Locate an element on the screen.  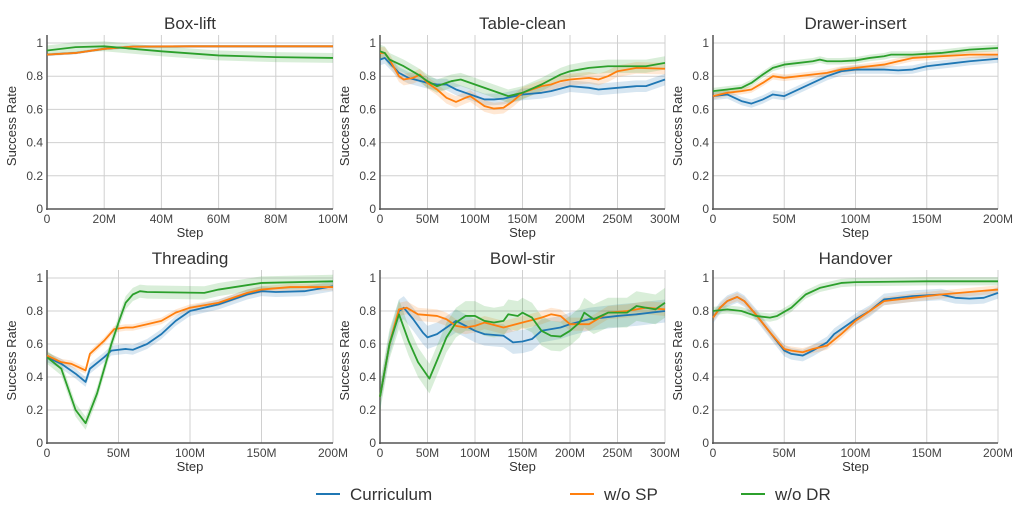
x-tick-label: 60M is located at coordinates (218, 219).